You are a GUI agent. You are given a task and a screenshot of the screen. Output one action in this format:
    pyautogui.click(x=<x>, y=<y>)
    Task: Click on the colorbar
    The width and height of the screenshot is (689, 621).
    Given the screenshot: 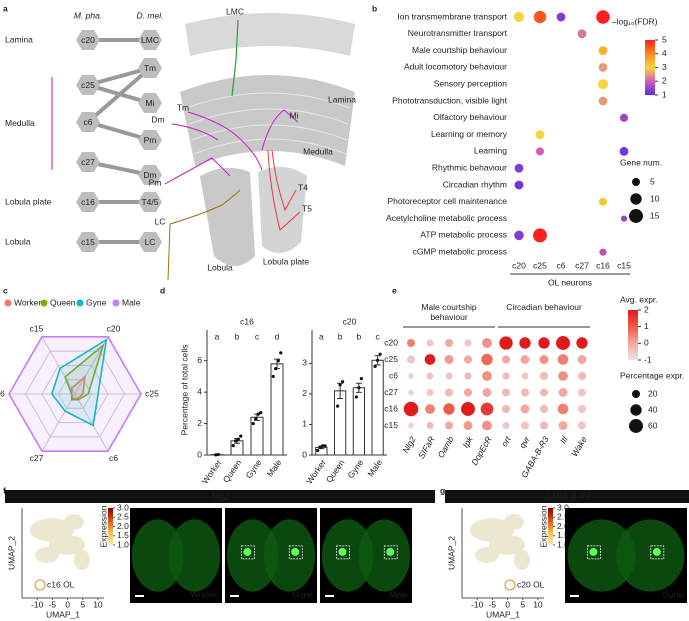 What is the action you would take?
    pyautogui.click(x=110, y=526)
    